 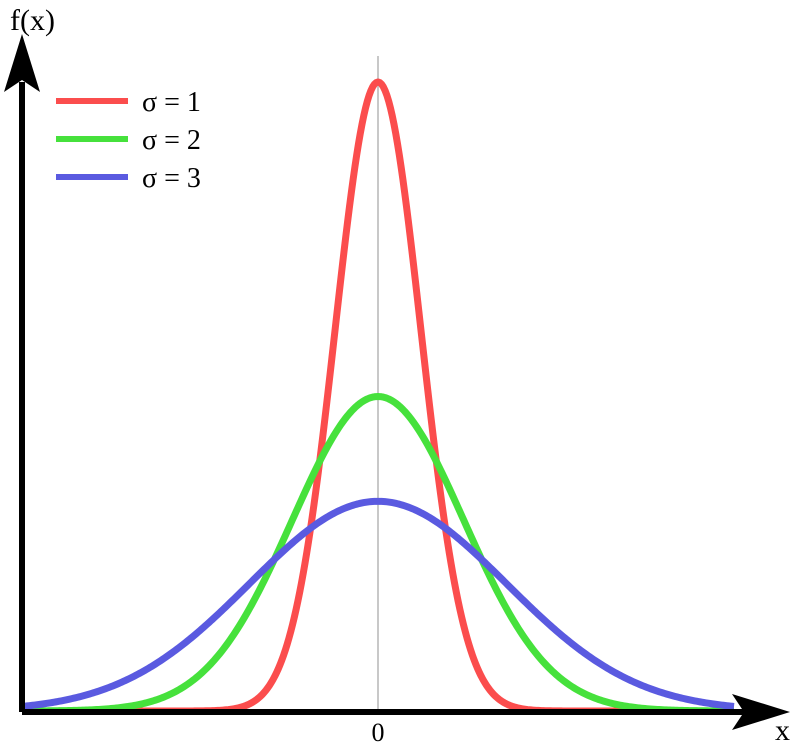 I want to click on x-axis-label: x, so click(x=782, y=730).